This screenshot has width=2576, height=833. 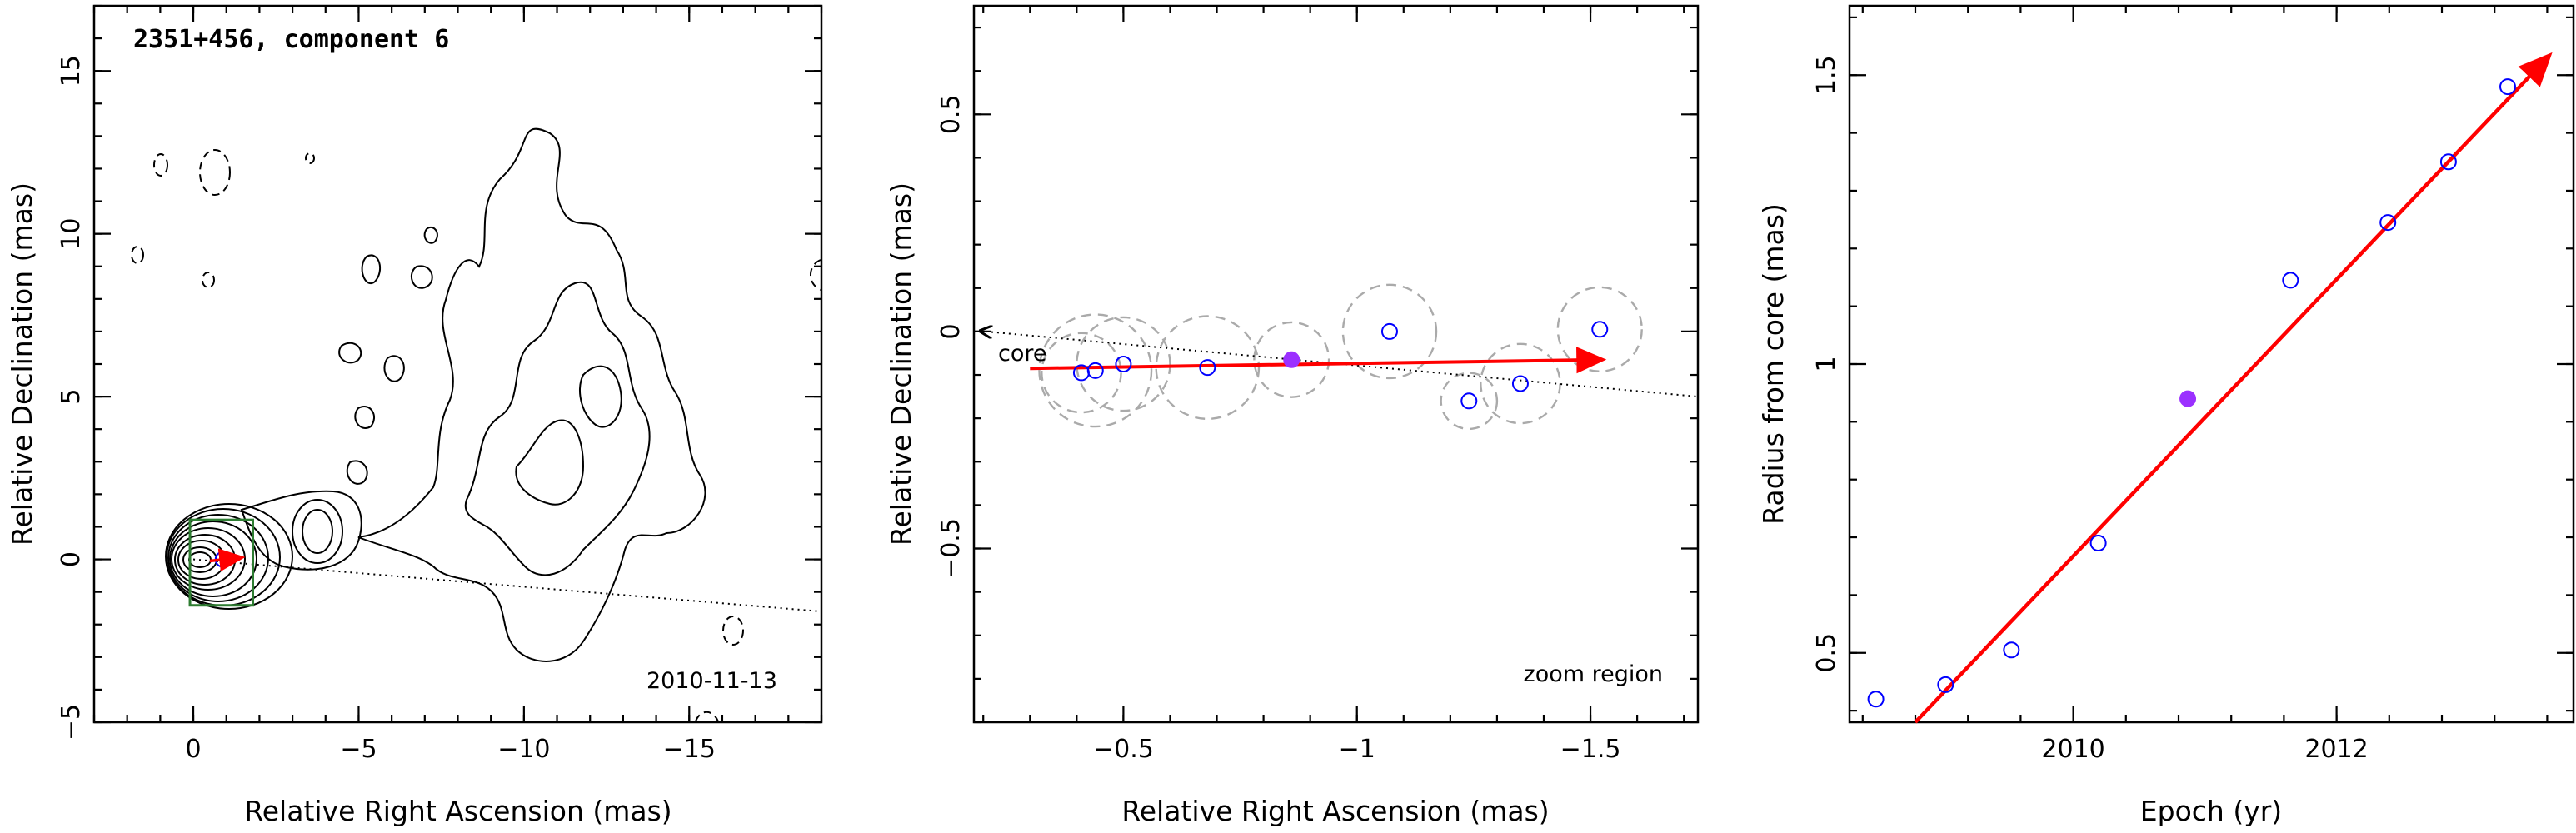 I want to click on y-tick-label: 10, so click(x=71, y=234).